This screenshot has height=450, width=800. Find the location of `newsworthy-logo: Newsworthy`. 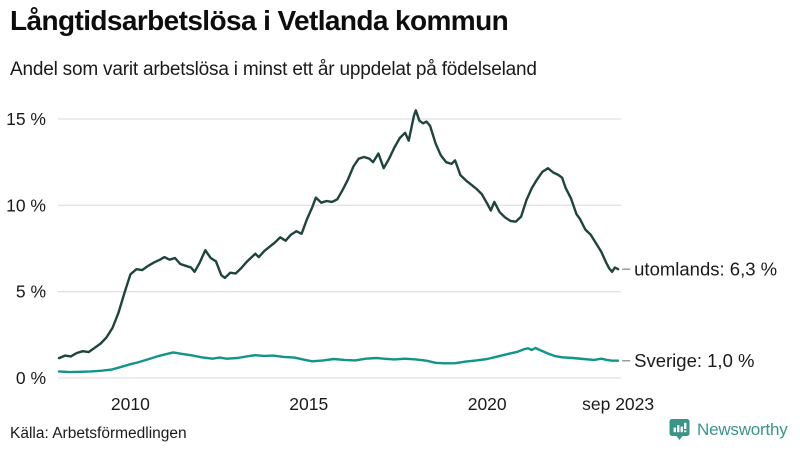

newsworthy-logo: Newsworthy is located at coordinates (728, 429).